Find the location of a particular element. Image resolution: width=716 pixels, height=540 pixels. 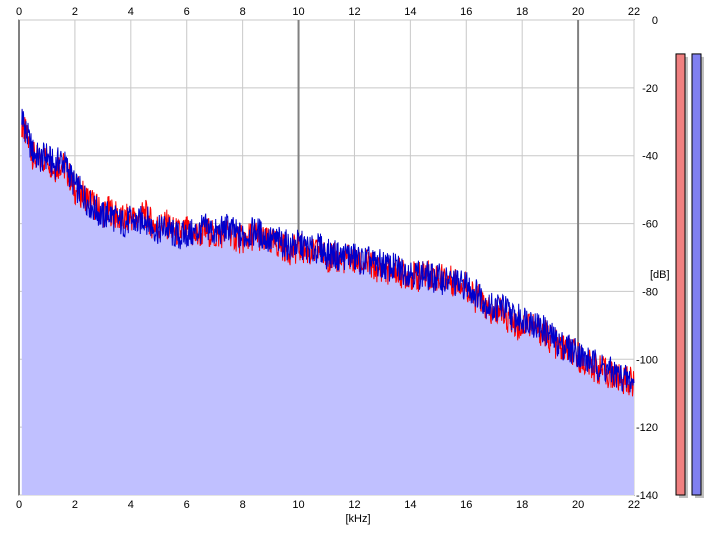

x-tick-label-bottom: 22 is located at coordinates (634, 505).